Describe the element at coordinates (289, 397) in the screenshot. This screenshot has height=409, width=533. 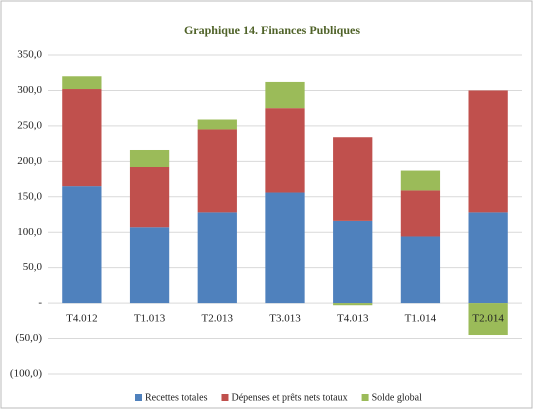
I see `legend-label: Dépenses et prêts nets totaux` at that location.